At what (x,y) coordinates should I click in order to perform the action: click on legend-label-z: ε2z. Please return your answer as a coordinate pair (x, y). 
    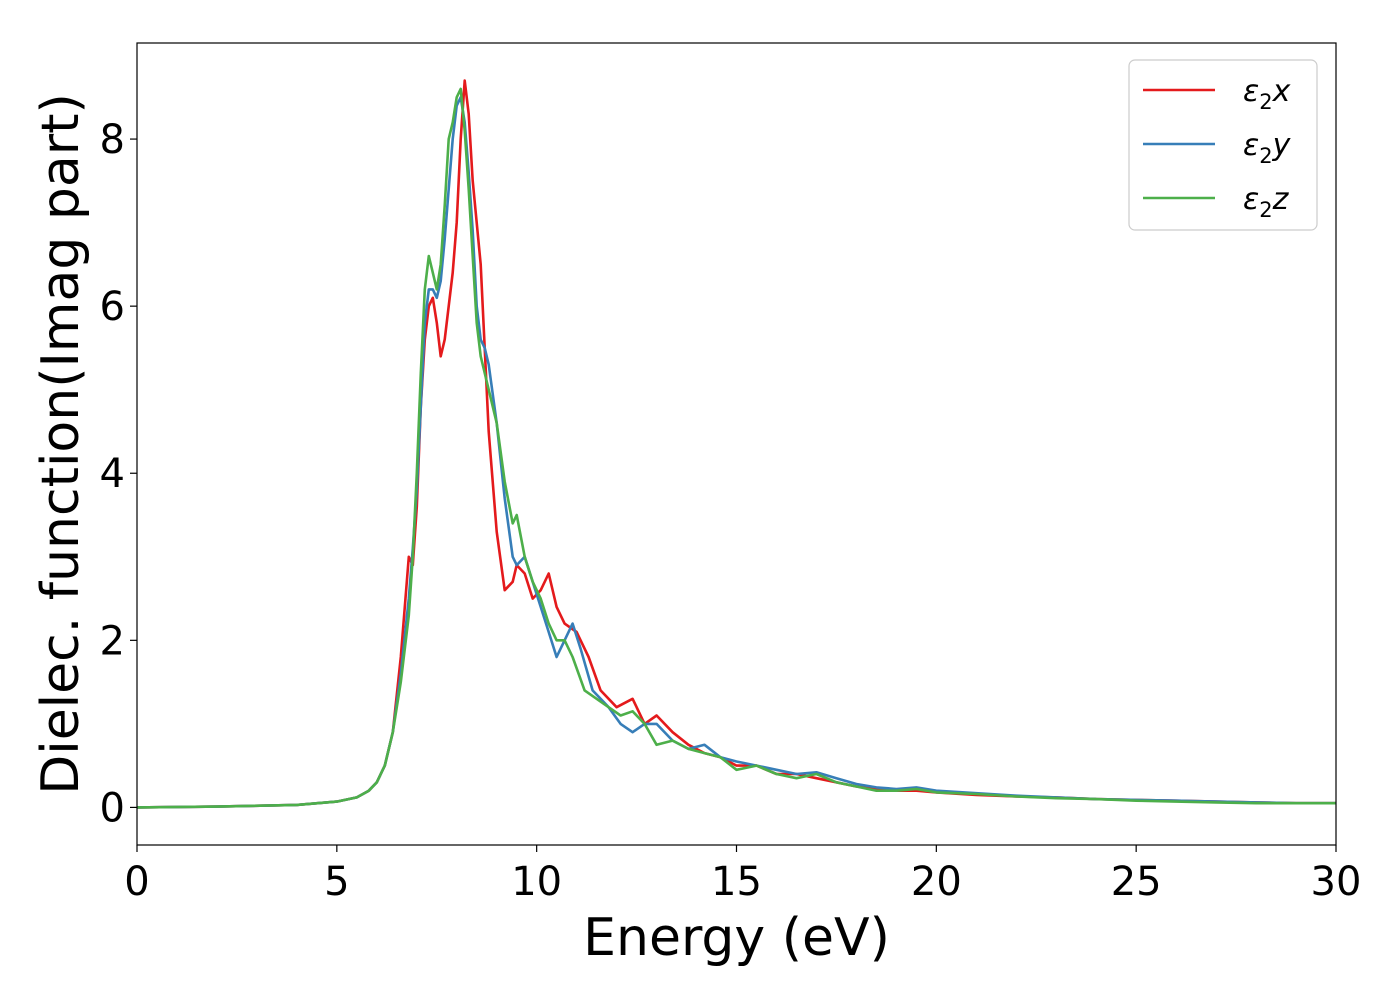
    Looking at the image, I should click on (1266, 202).